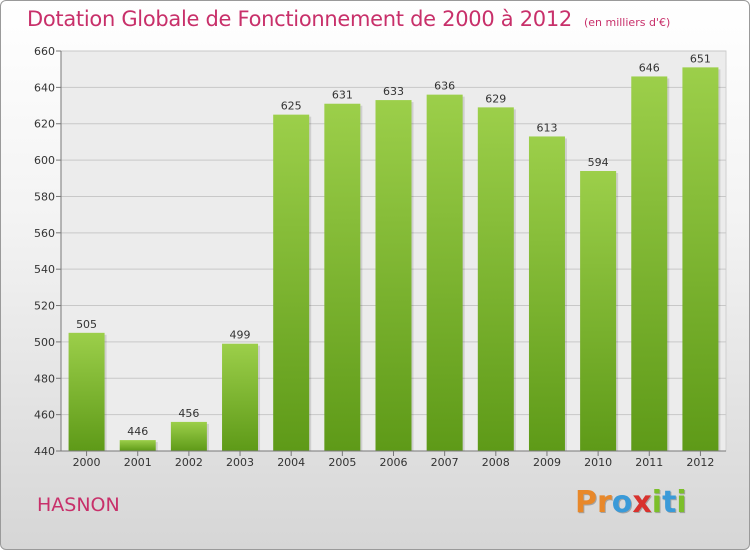 Image resolution: width=750 pixels, height=550 pixels. I want to click on bar-value-label: 594, so click(598, 162).